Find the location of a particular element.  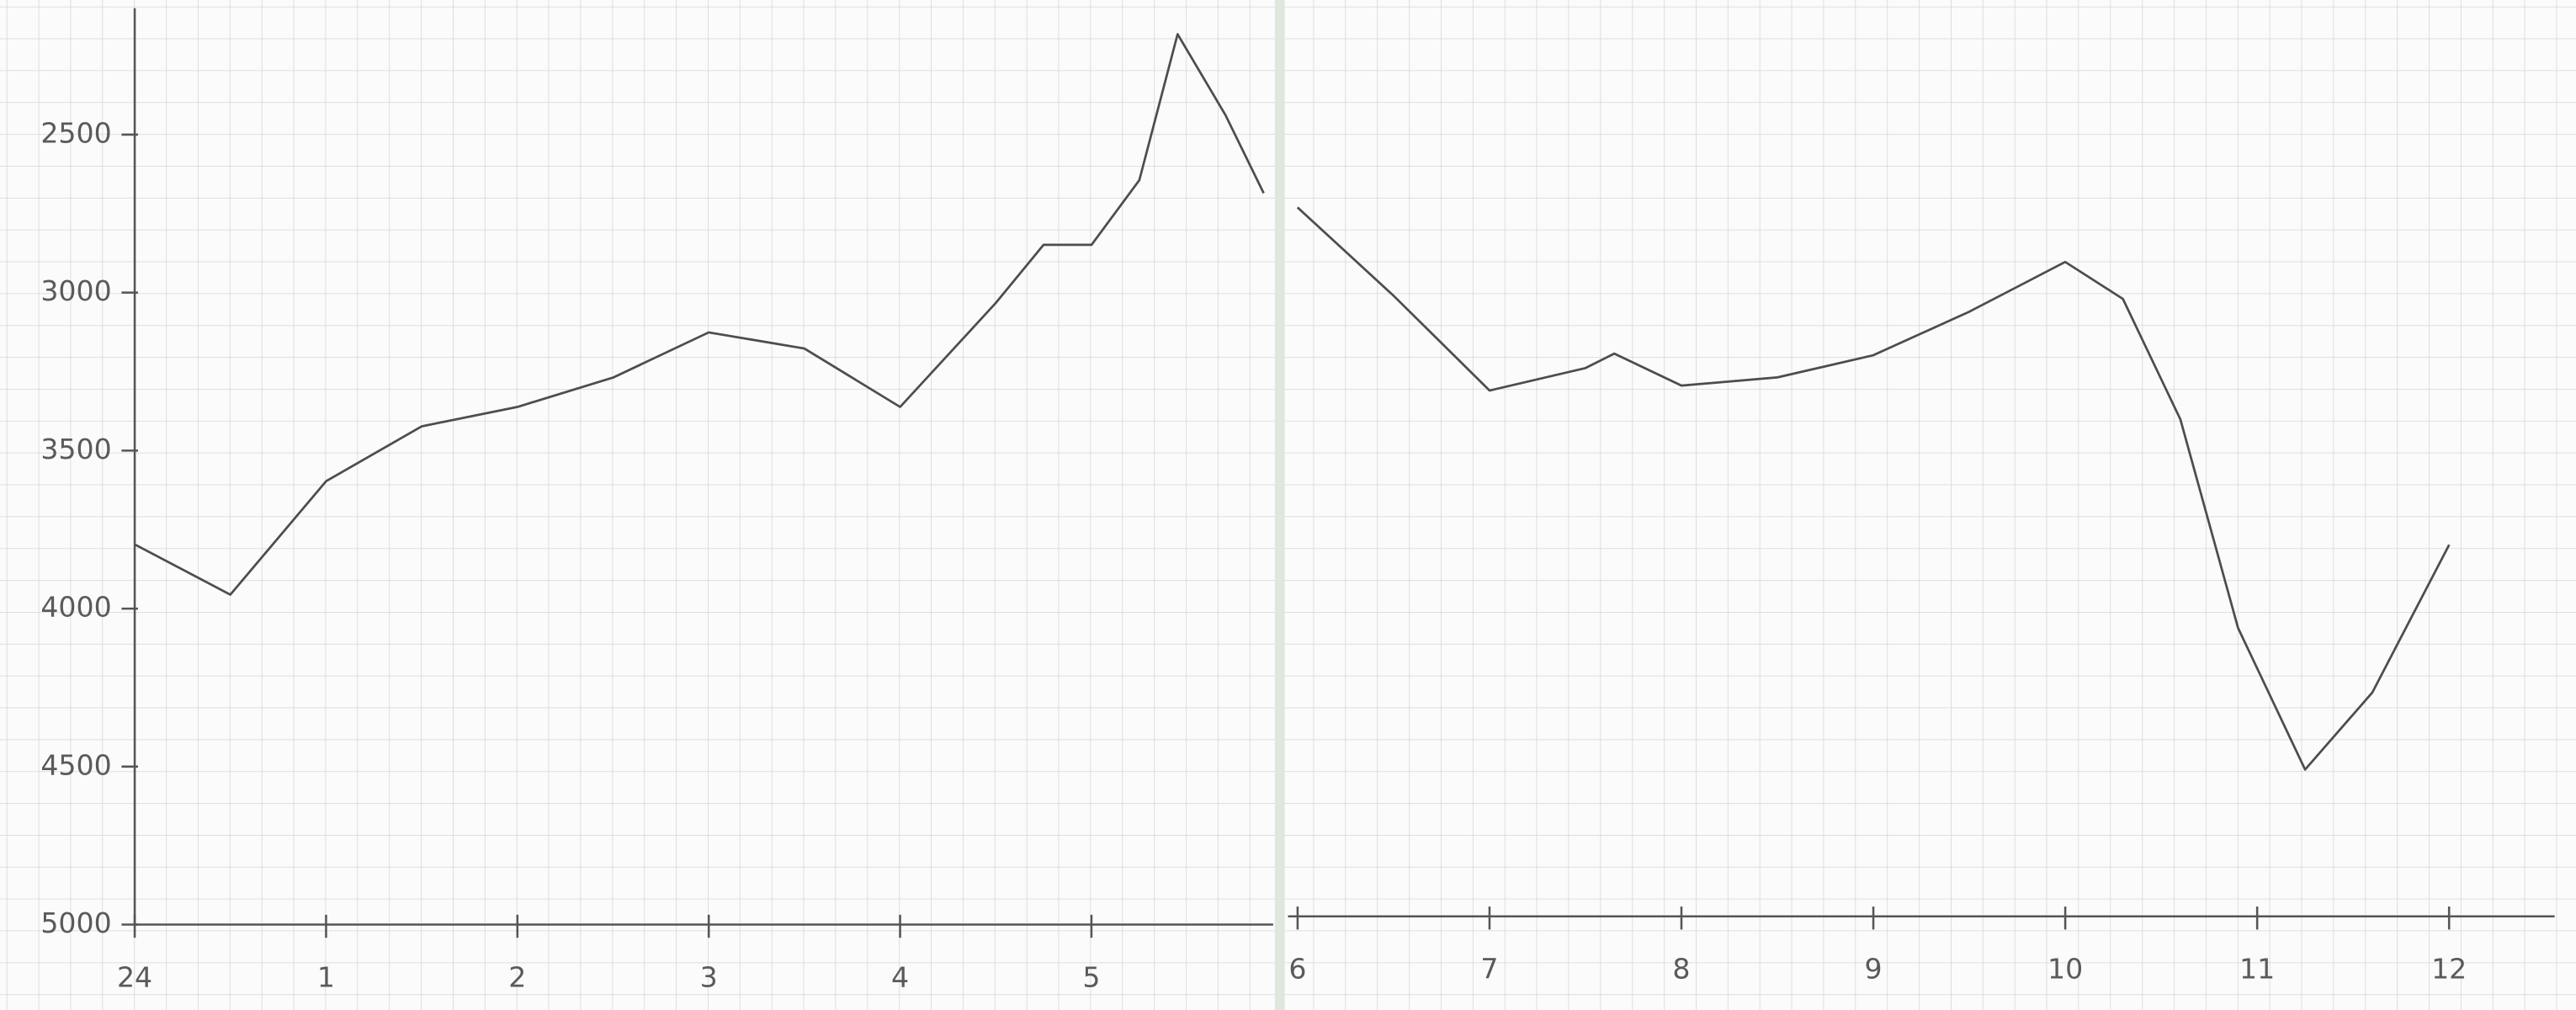

x-tick-label: 2 is located at coordinates (517, 976).